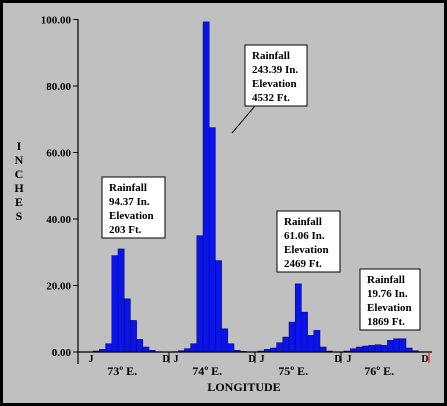 This screenshot has height=406, width=447. What do you see at coordinates (58, 220) in the screenshot?
I see `y-tick-label: 40.00` at bounding box center [58, 220].